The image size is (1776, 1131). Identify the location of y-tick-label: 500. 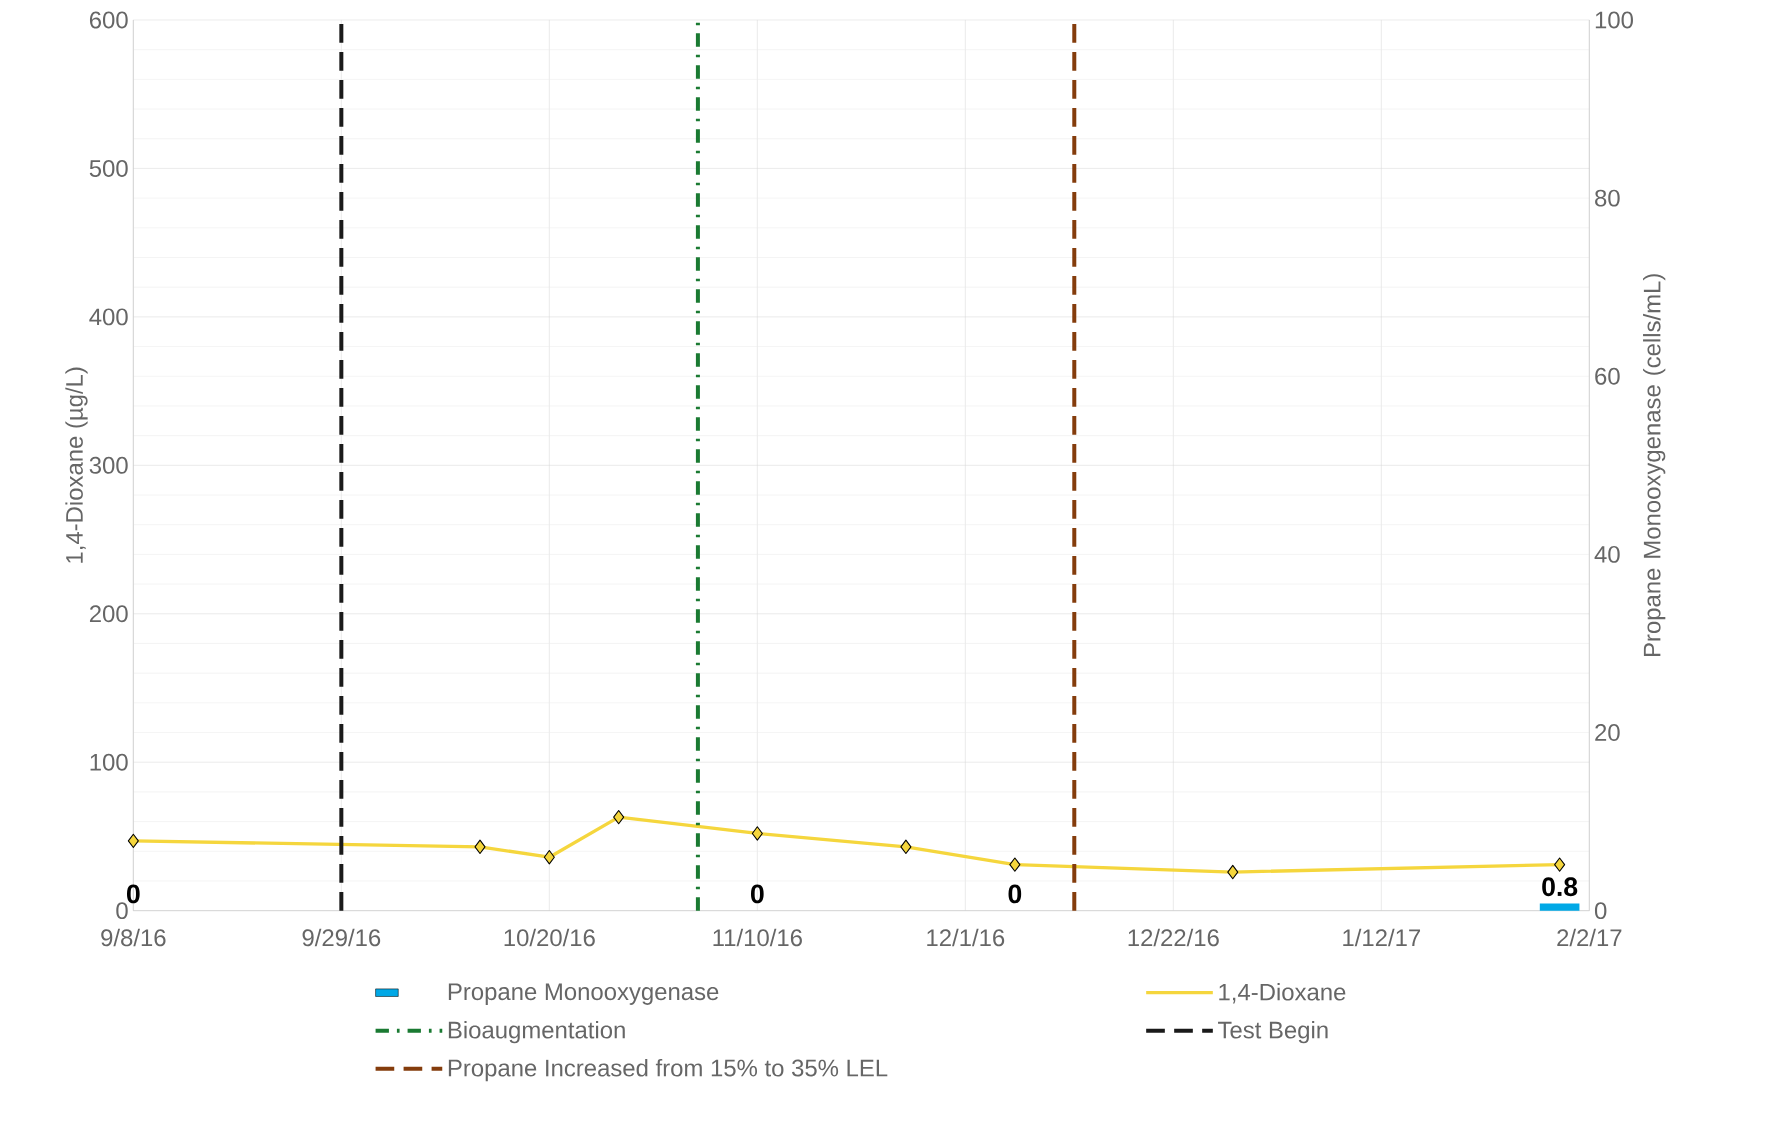
(108, 169).